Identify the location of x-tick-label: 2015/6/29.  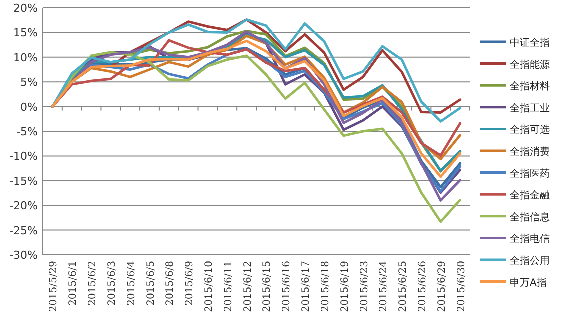
(442, 286).